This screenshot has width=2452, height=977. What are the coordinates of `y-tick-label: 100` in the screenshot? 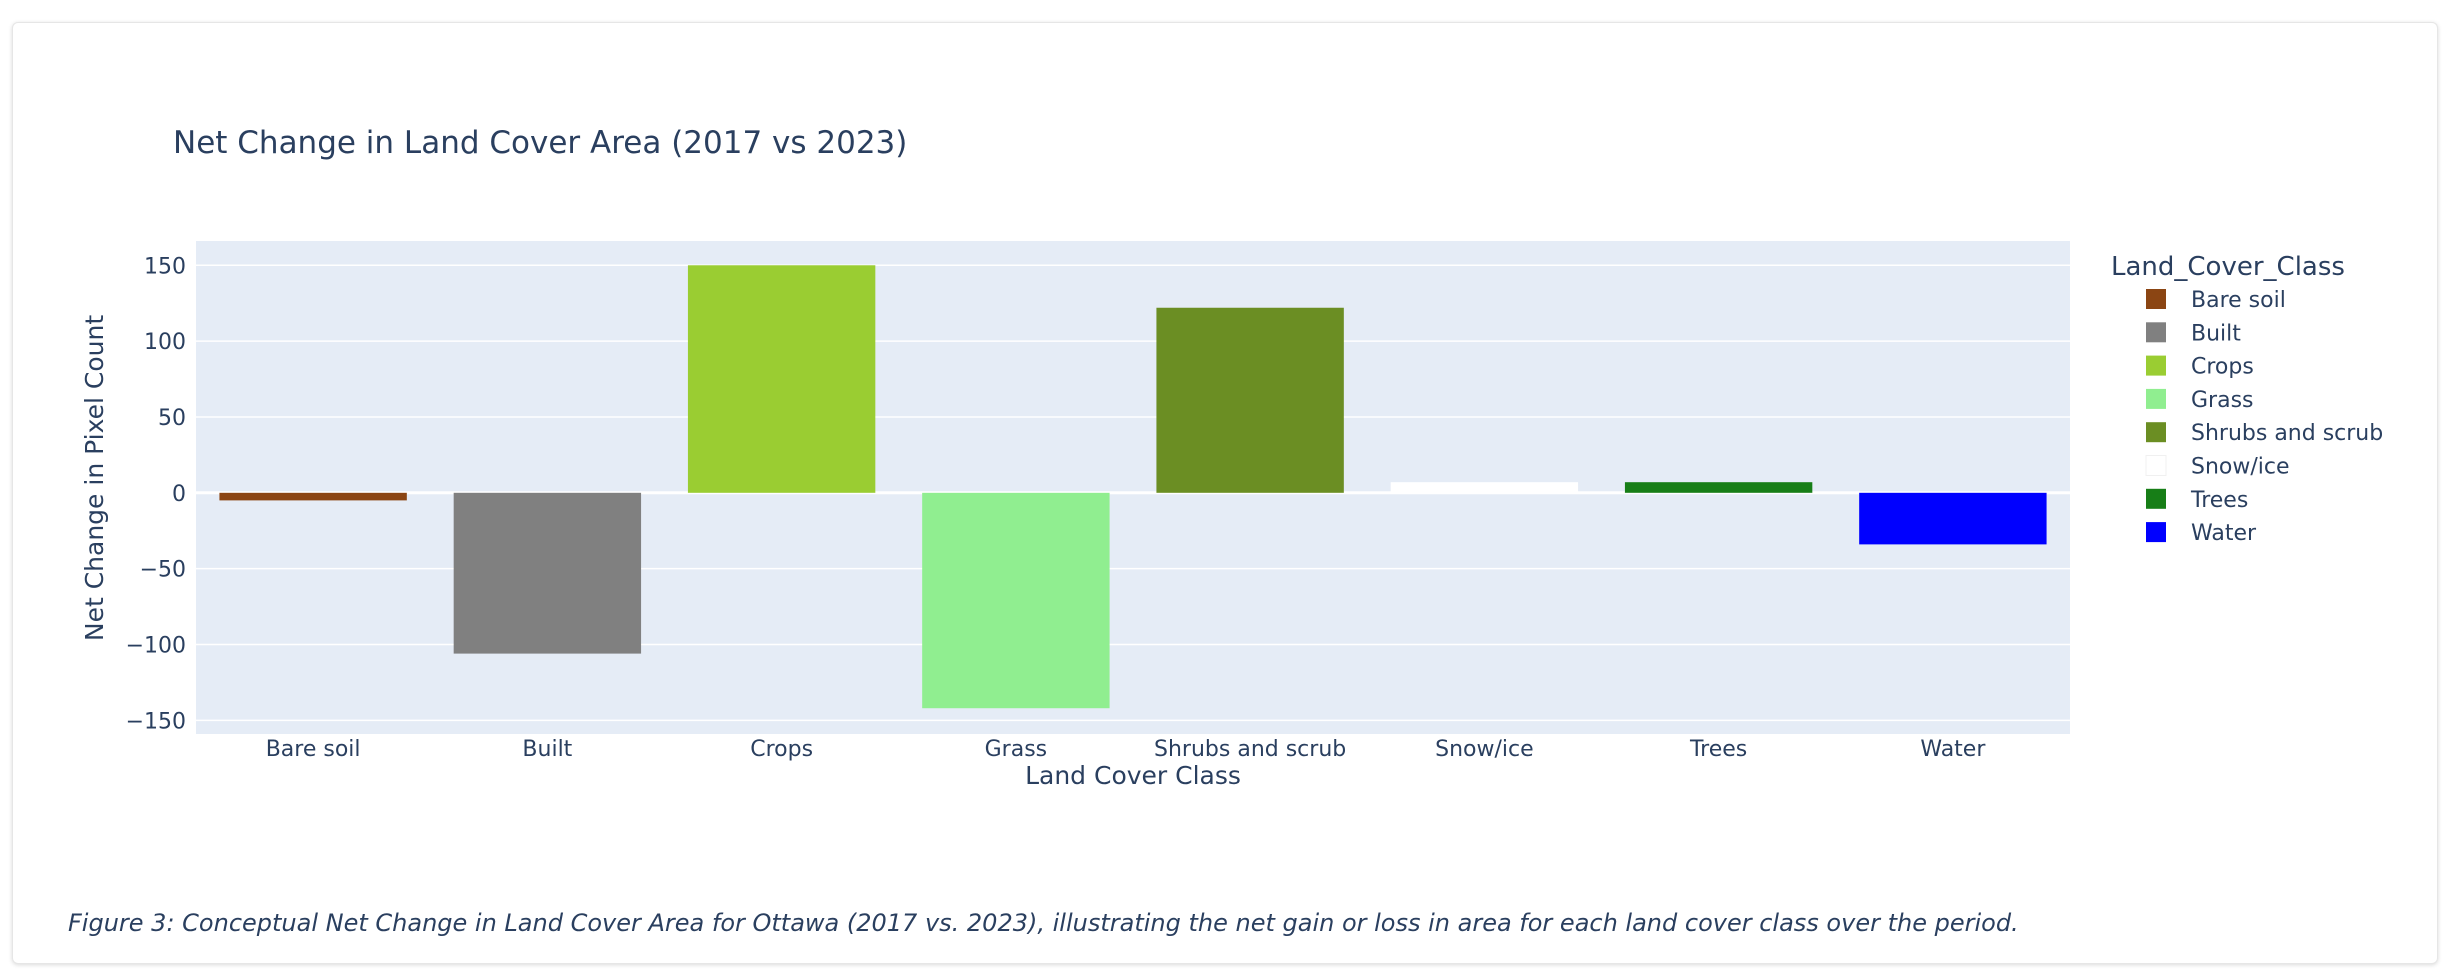 It's located at (165, 342).